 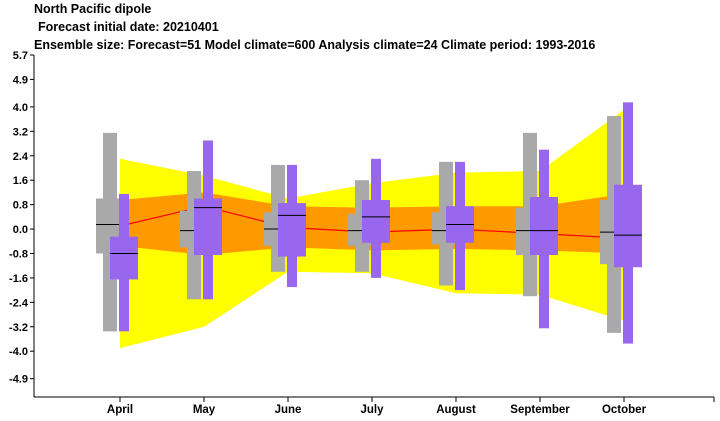 What do you see at coordinates (20, 80) in the screenshot?
I see `y-tick-label: 4.9` at bounding box center [20, 80].